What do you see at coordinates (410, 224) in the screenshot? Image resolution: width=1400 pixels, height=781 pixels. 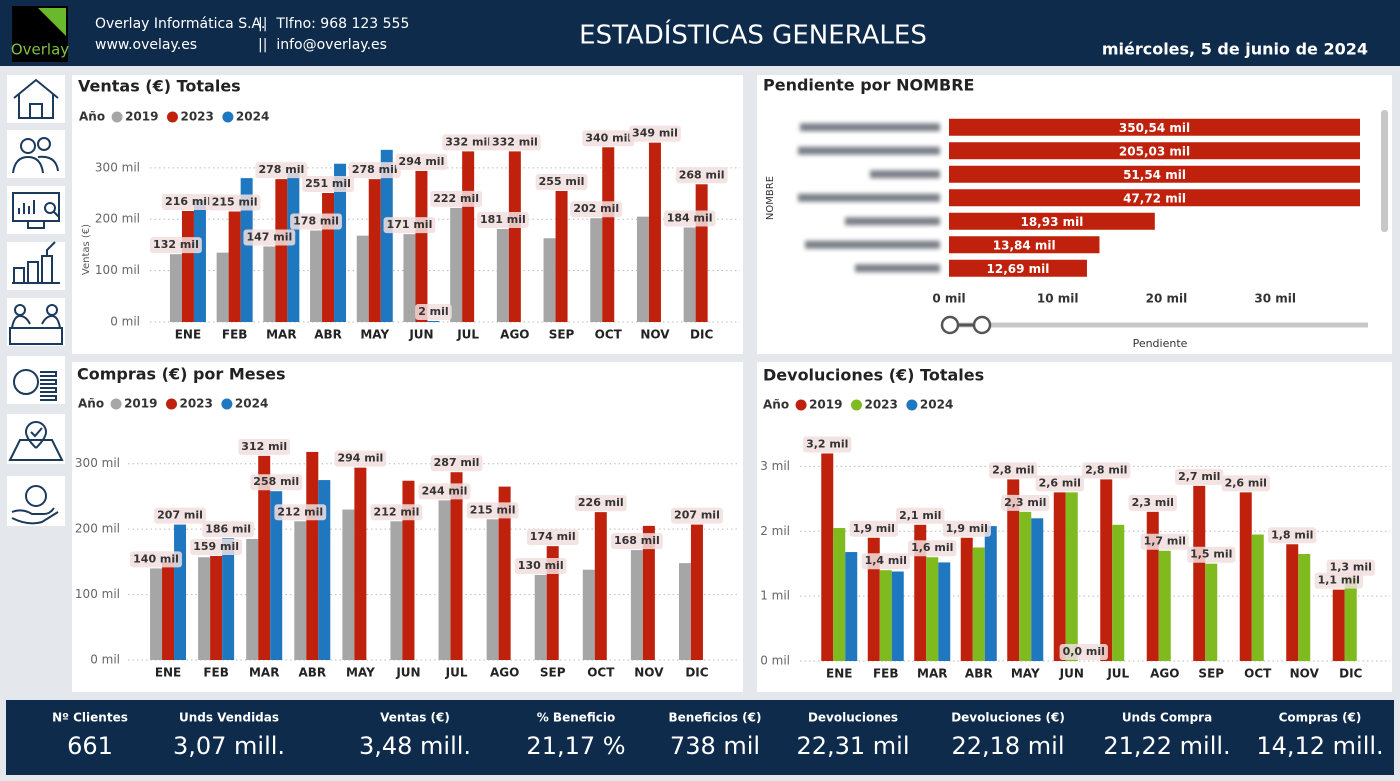 I see `data-label: 171 mil` at bounding box center [410, 224].